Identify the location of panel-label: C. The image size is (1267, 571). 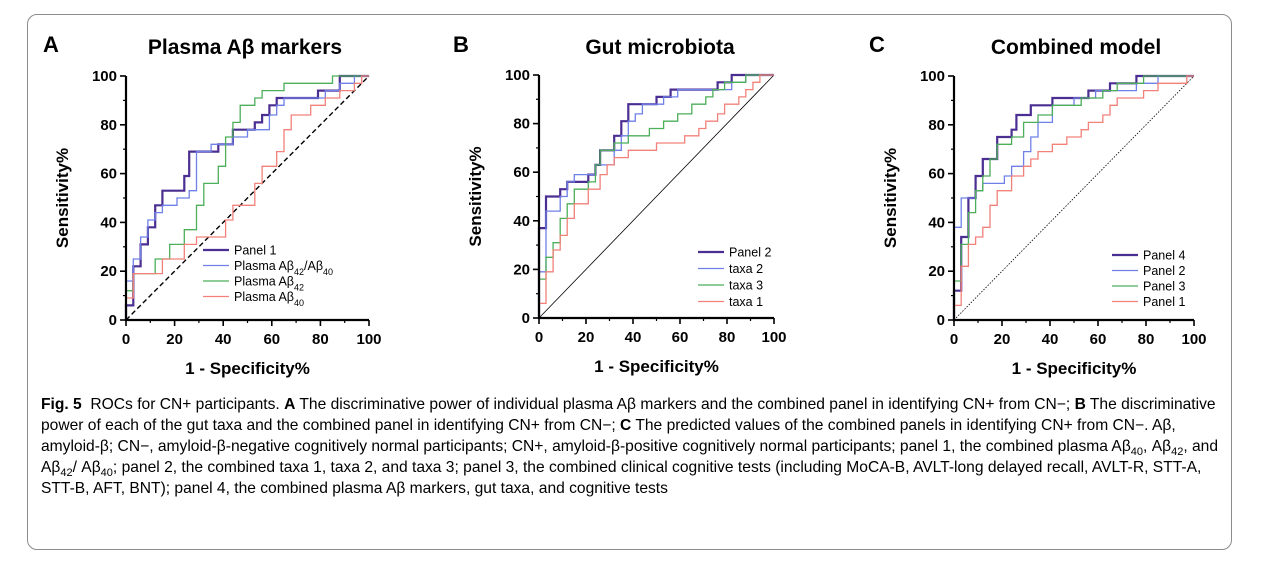
(877, 44).